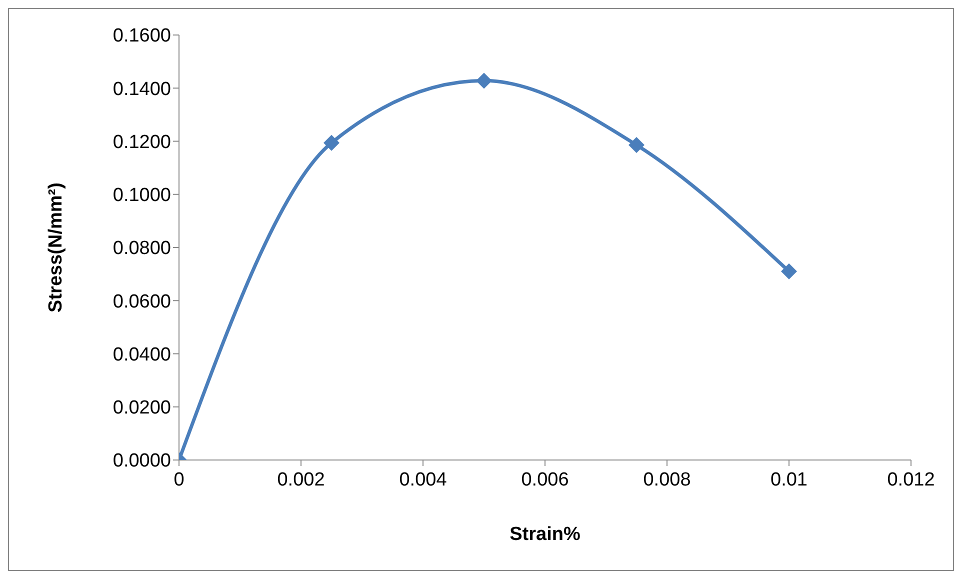 The width and height of the screenshot is (964, 579). Describe the element at coordinates (667, 479) in the screenshot. I see `x-tick-label: 0.008` at that location.